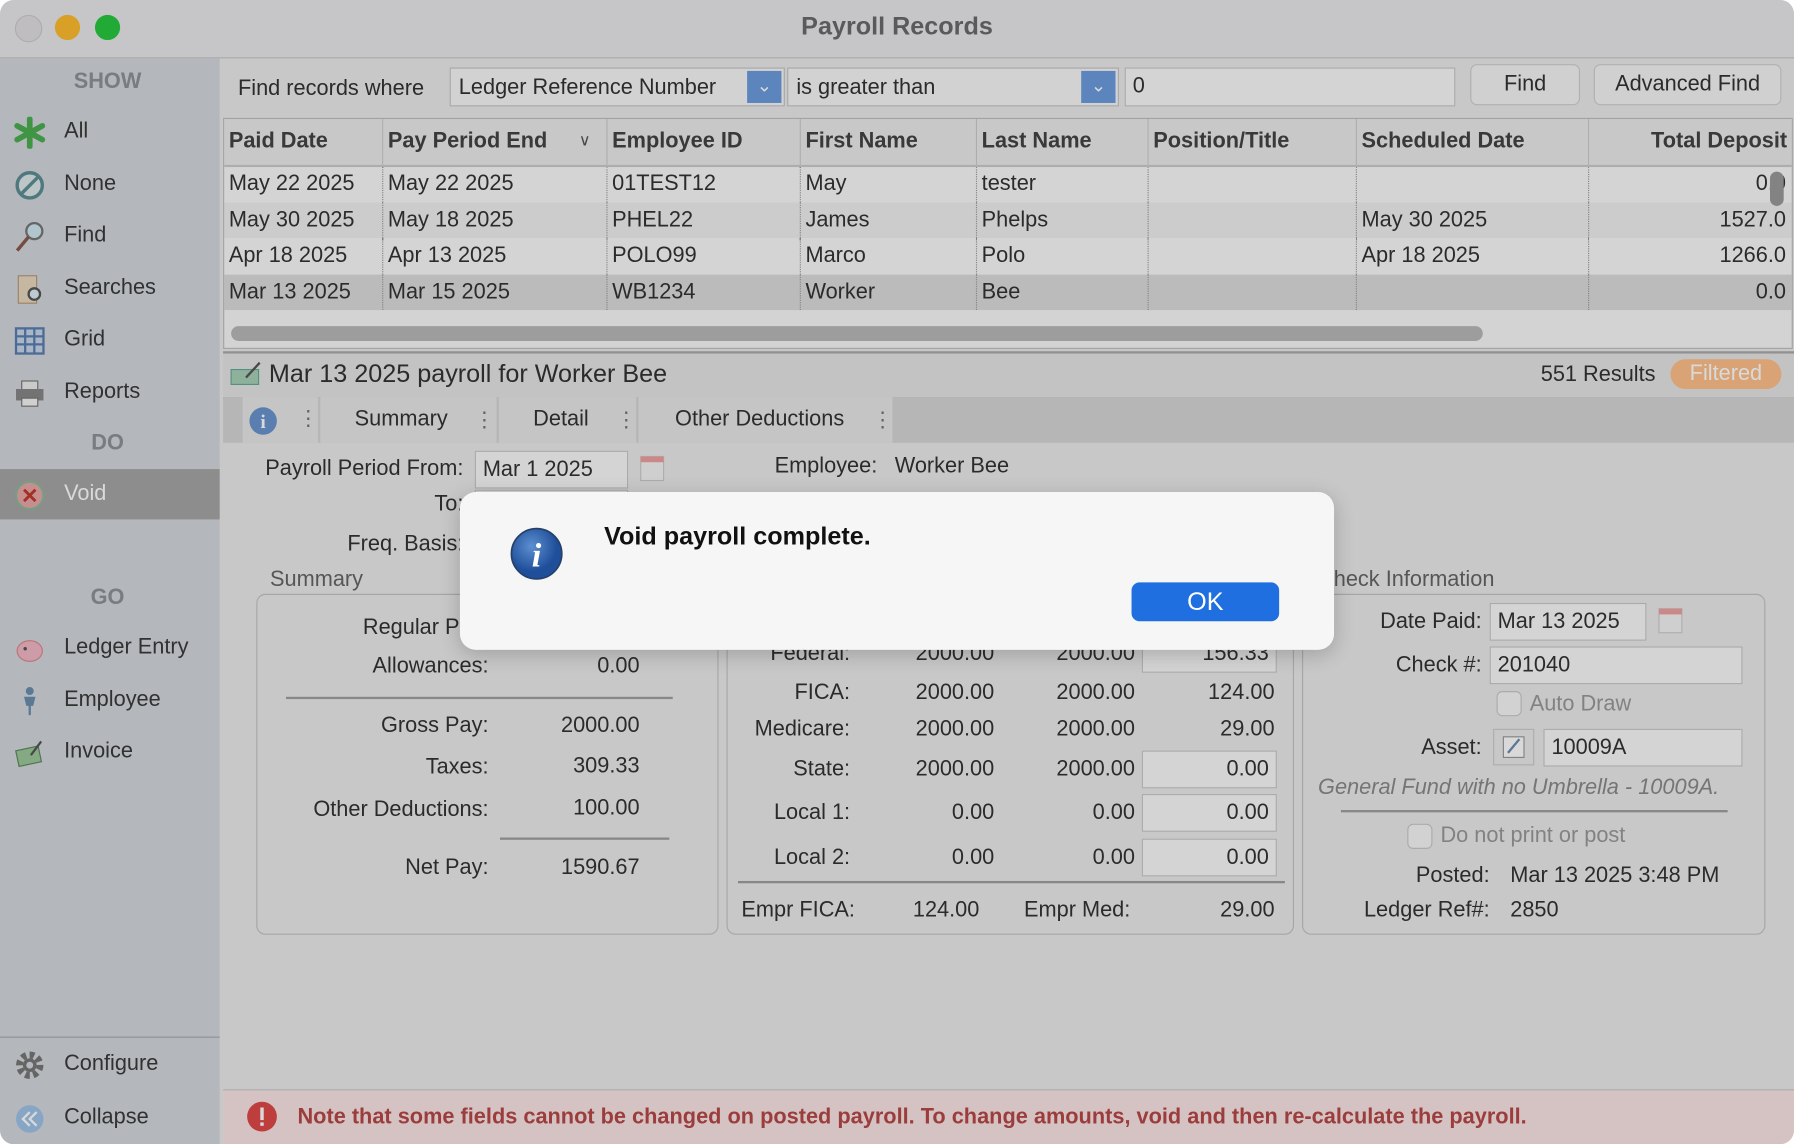 This screenshot has height=1144, width=1794. I want to click on column-header: Pay Period End, so click(495, 141).